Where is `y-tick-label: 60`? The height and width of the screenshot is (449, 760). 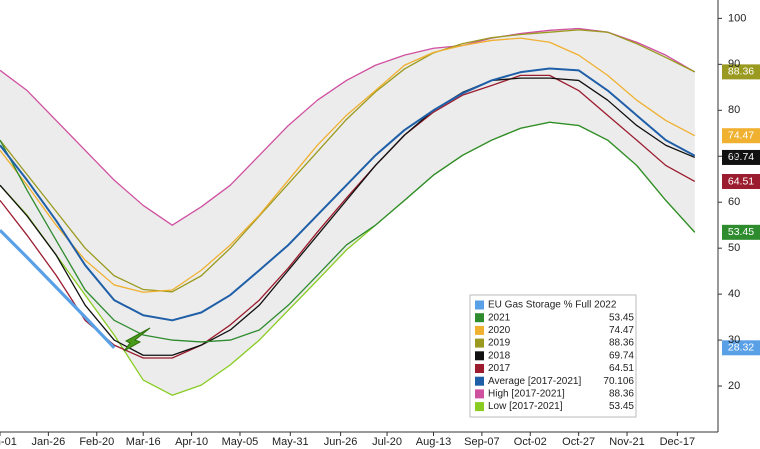 y-tick-label: 60 is located at coordinates (734, 202).